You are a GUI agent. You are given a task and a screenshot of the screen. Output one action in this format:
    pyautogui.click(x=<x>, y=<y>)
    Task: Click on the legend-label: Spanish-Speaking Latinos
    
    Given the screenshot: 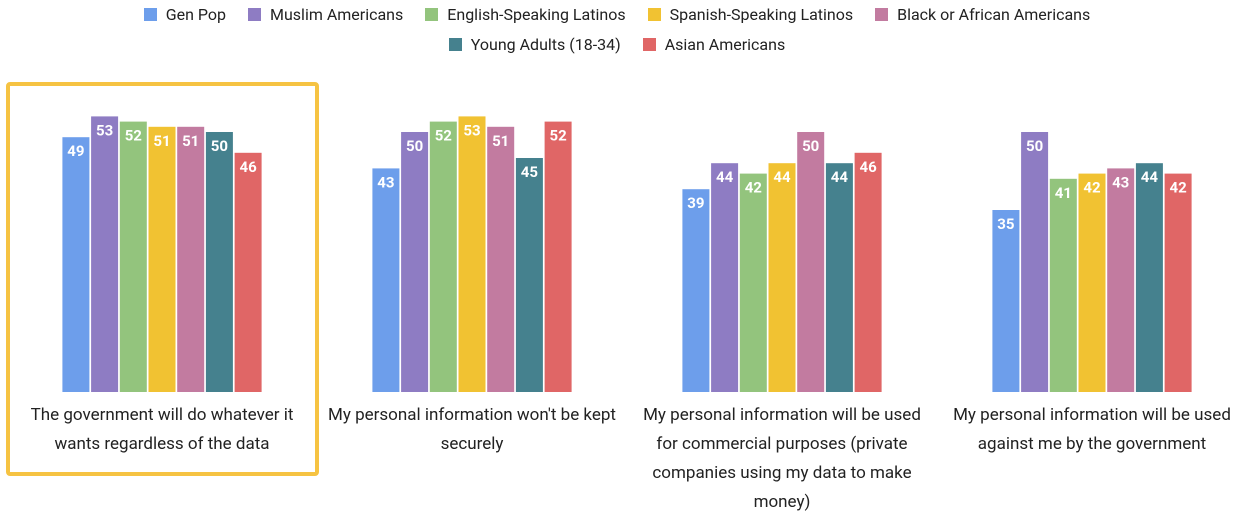 What is the action you would take?
    pyautogui.click(x=761, y=14)
    